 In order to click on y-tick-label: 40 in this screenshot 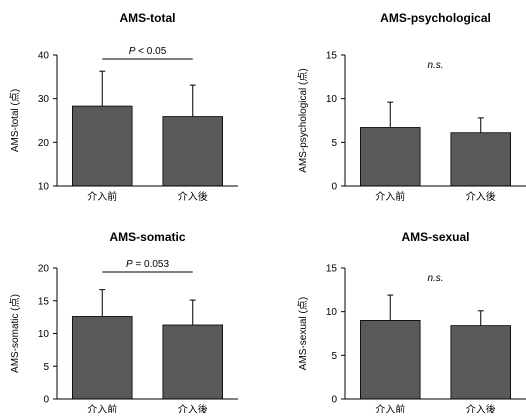, I will do `click(44, 56)`.